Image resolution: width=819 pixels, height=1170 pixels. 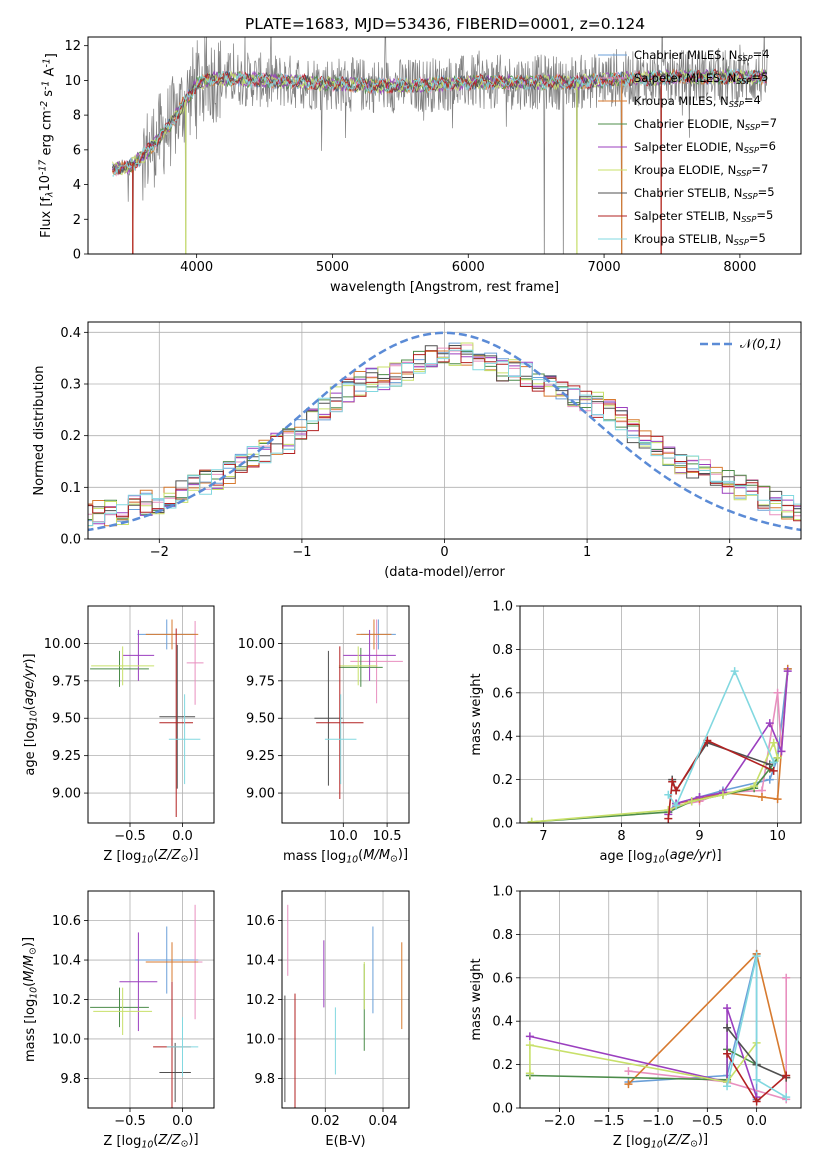 I want to click on x-tick-label: 0.04, so click(x=383, y=1121).